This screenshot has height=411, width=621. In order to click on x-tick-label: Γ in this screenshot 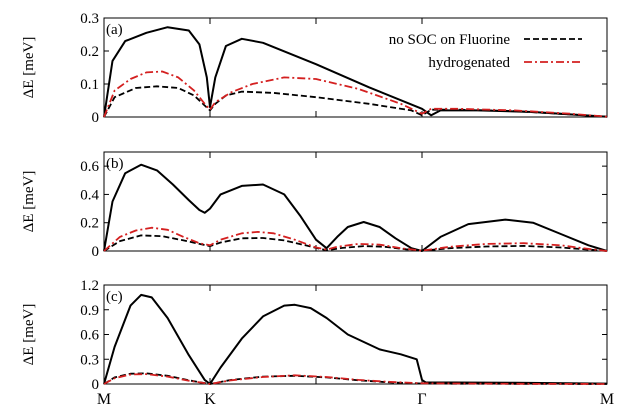, I will do `click(421, 399)`.